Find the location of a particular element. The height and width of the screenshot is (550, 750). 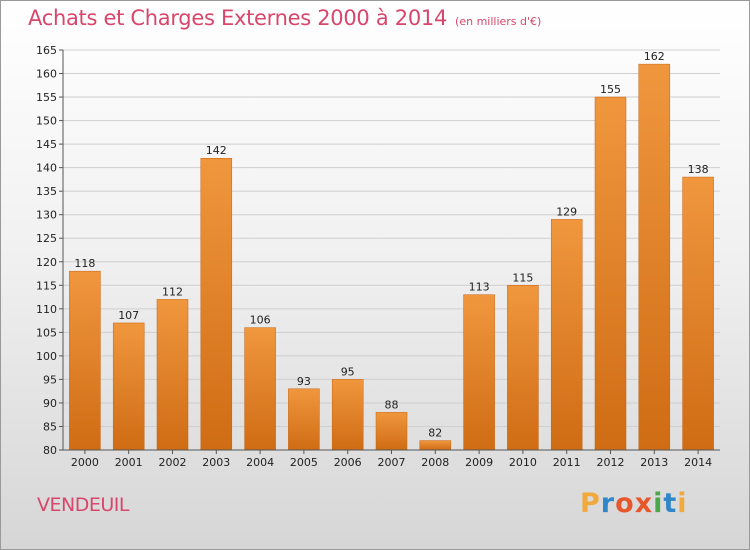

x-tick-label: 2001 is located at coordinates (129, 462).